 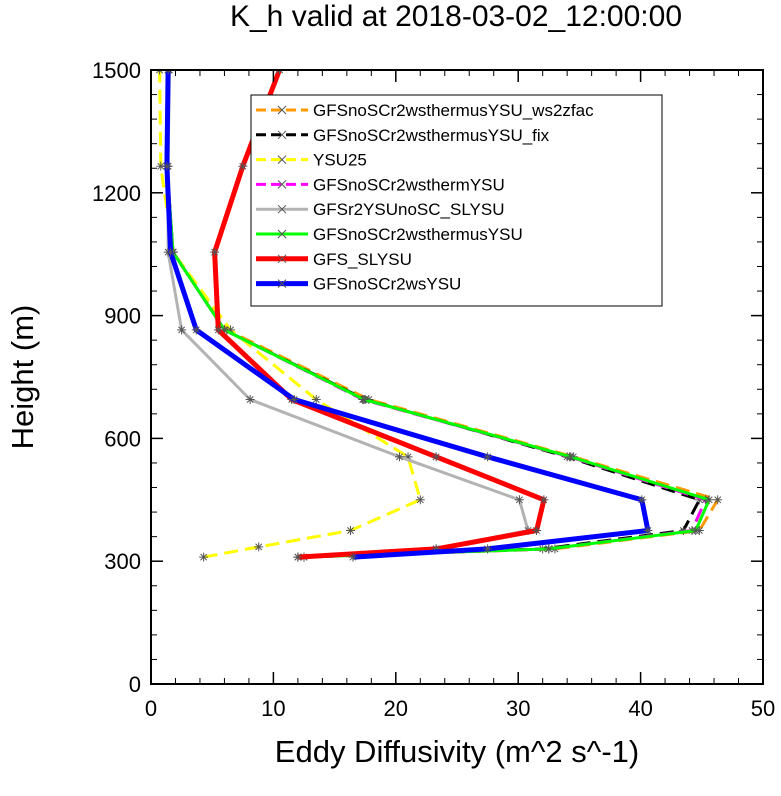 What do you see at coordinates (640, 708) in the screenshot?
I see `x-tick-label: 40` at bounding box center [640, 708].